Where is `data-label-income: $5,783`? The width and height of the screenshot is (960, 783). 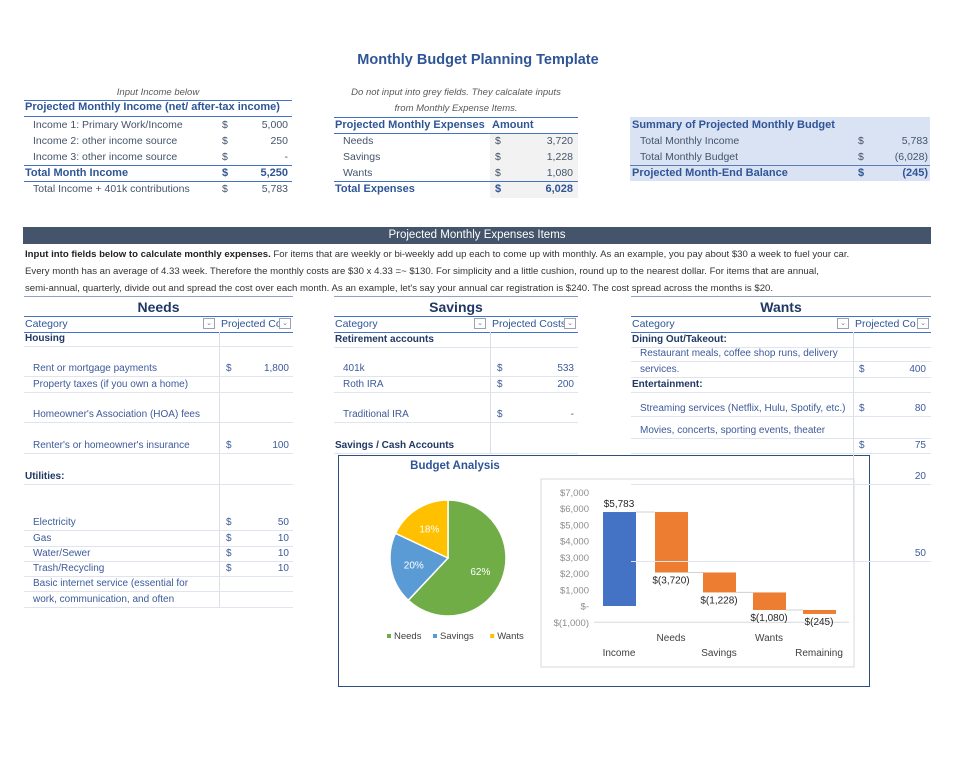
data-label-income: $5,783 is located at coordinates (619, 504).